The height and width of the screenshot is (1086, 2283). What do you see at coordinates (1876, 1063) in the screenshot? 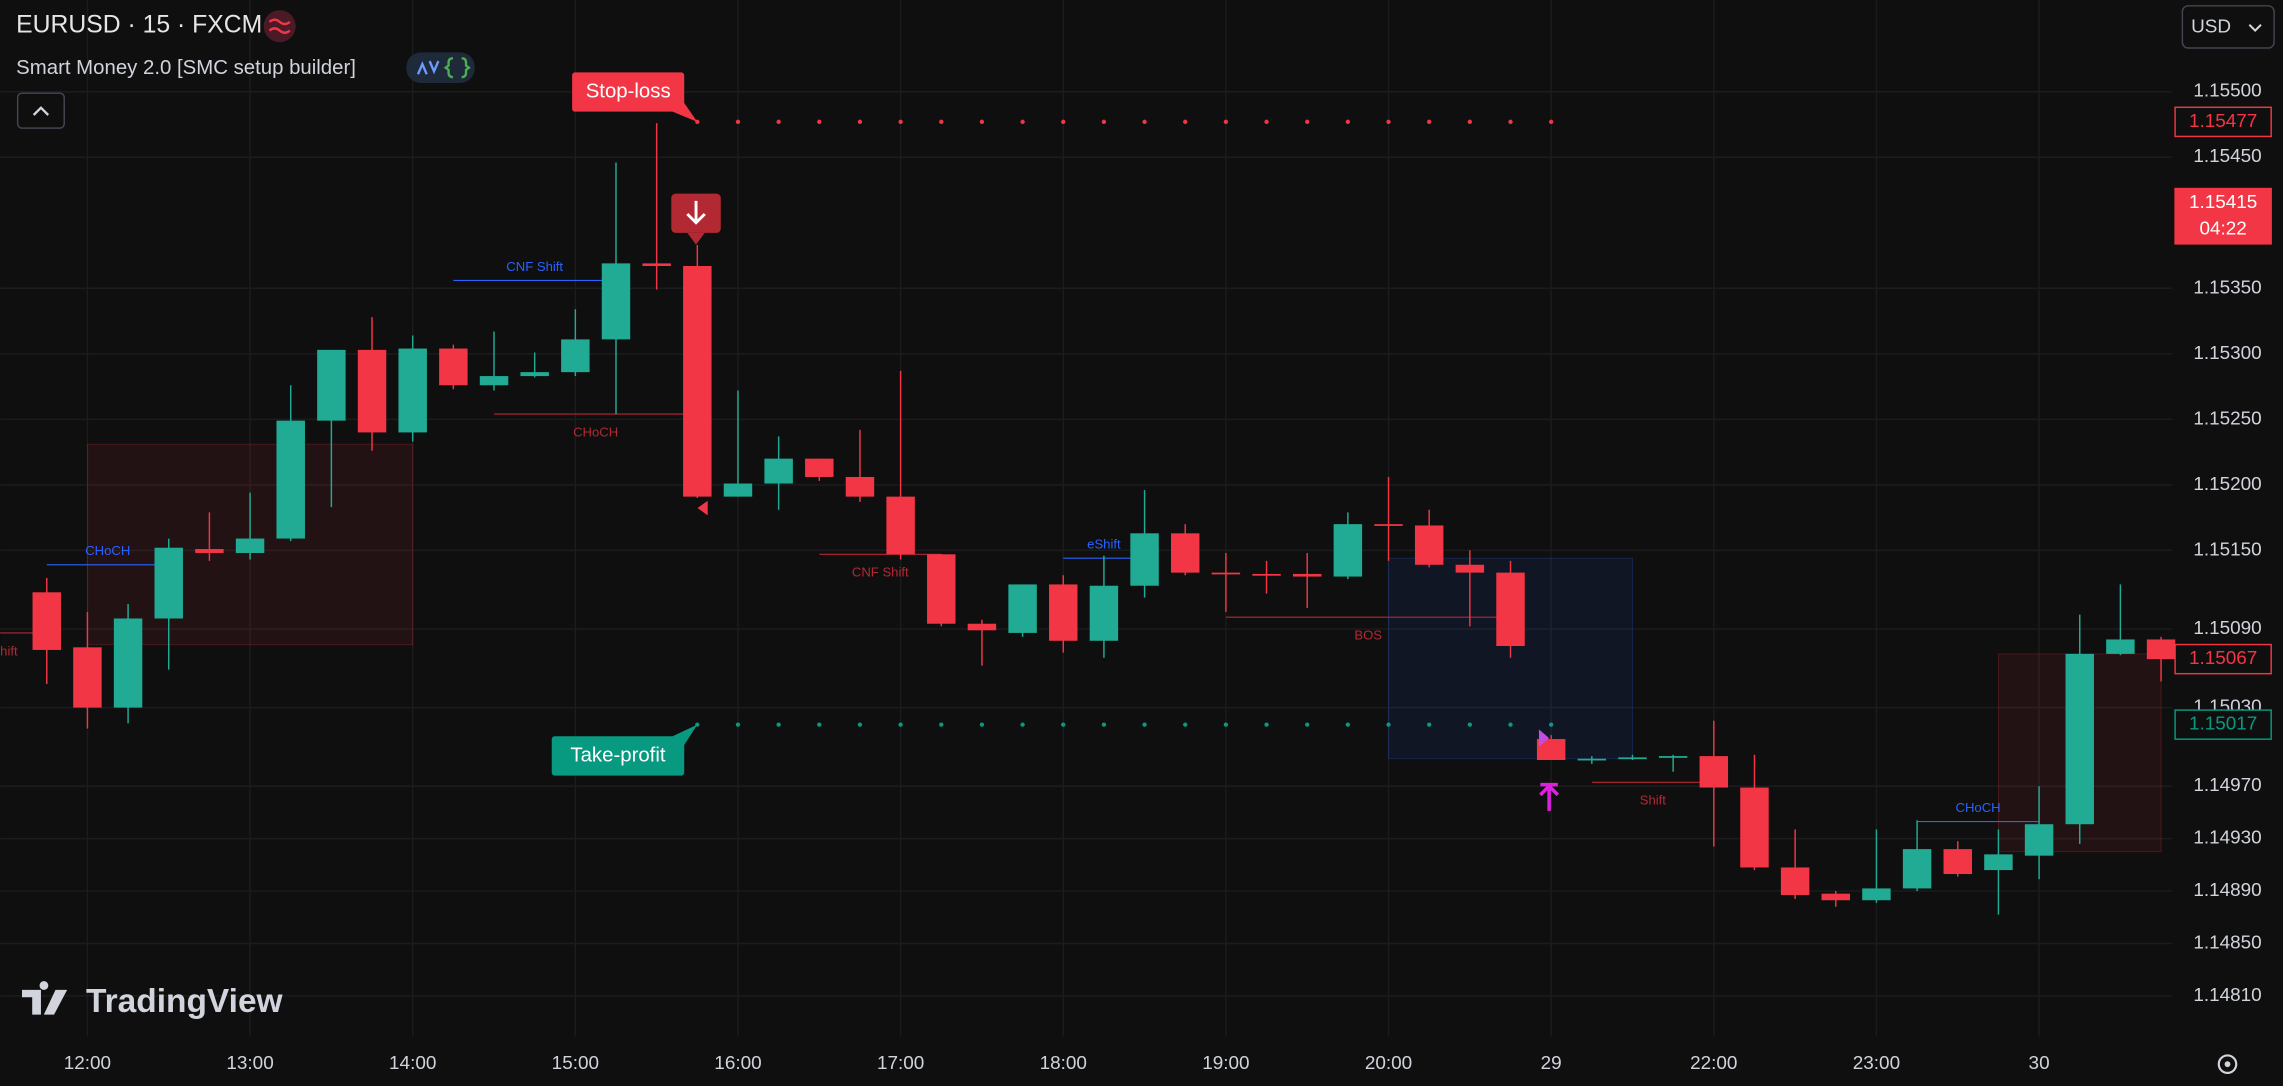
I see `x-tick-label: 23:00` at bounding box center [1876, 1063].